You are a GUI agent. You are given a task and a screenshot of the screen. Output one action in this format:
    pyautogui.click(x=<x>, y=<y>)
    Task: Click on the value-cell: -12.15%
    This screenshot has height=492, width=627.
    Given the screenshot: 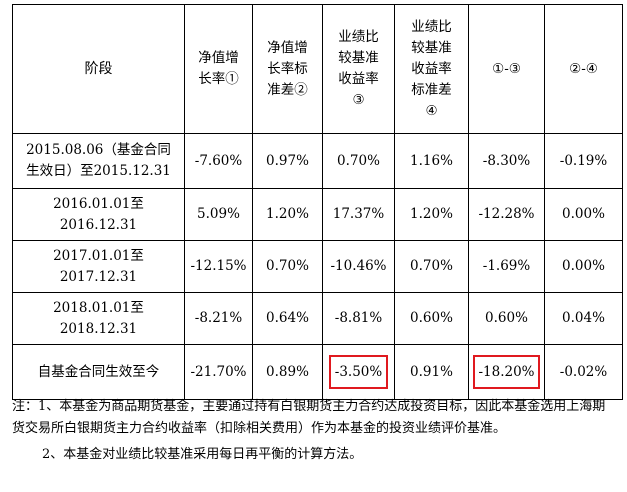 What is the action you would take?
    pyautogui.click(x=218, y=266)
    